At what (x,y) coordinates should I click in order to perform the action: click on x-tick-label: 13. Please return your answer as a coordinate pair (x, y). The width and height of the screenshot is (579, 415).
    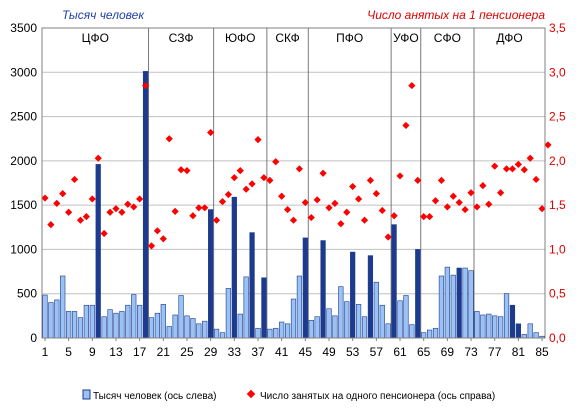
    Looking at the image, I should click on (116, 352).